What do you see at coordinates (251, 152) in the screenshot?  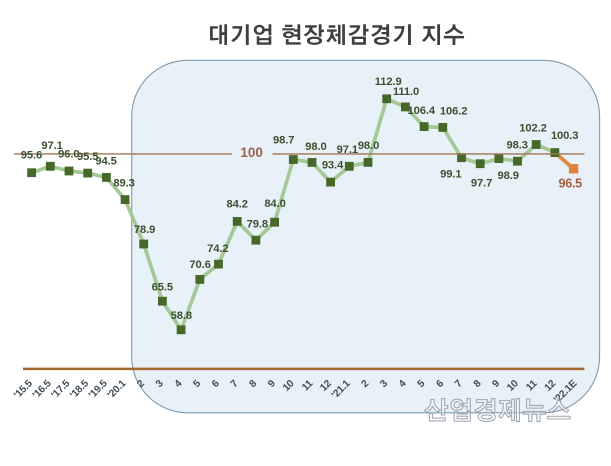 I see `svg-text: 100` at bounding box center [251, 152].